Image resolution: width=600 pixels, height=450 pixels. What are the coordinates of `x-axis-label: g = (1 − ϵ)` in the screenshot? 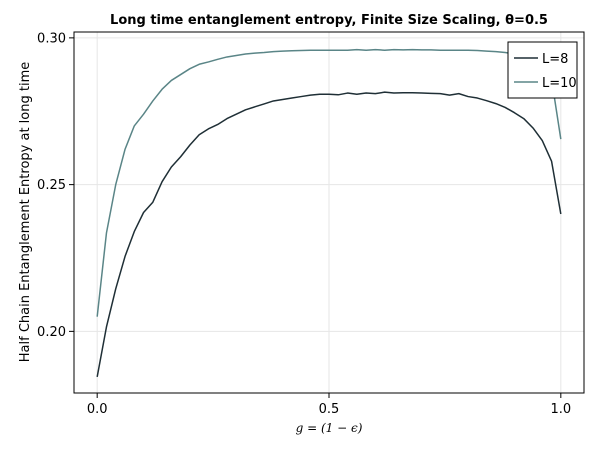 It's located at (329, 428).